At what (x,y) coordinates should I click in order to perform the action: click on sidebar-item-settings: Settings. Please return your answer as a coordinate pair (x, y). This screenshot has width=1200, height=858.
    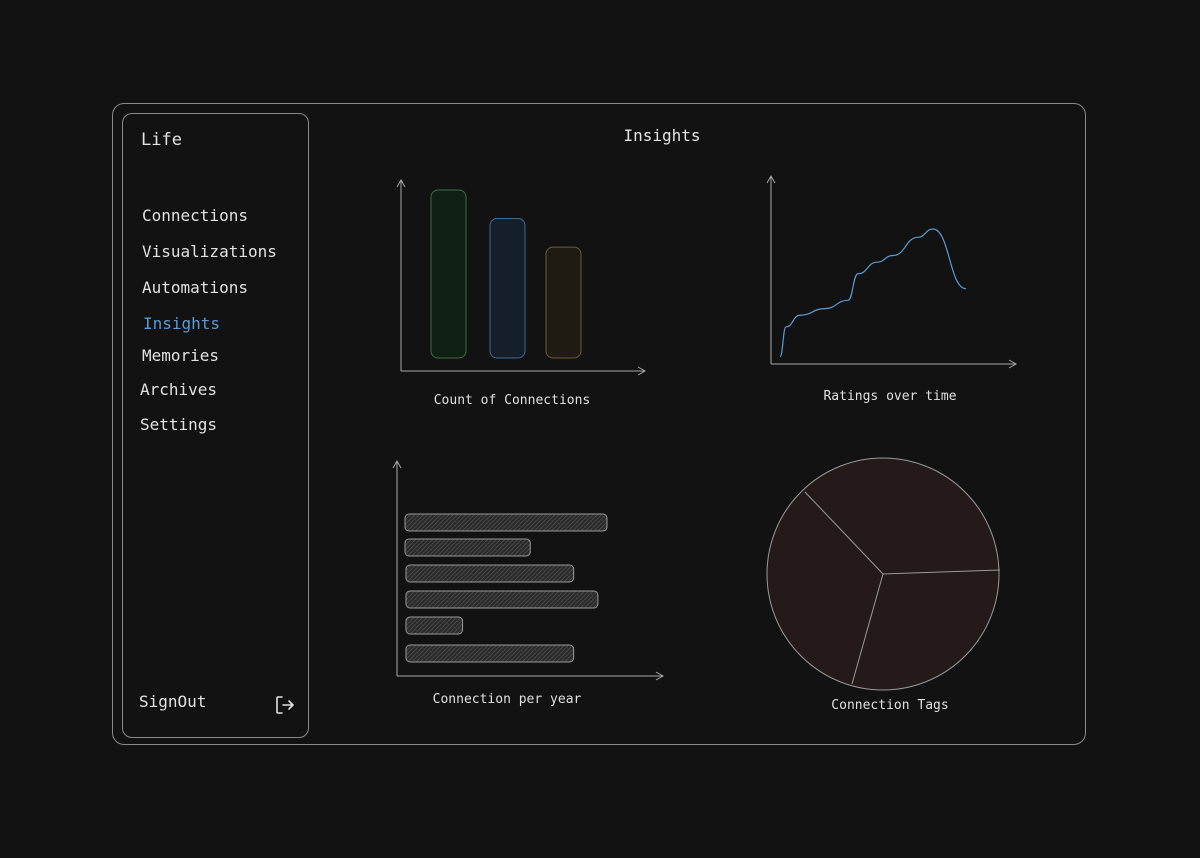
    Looking at the image, I should click on (179, 424).